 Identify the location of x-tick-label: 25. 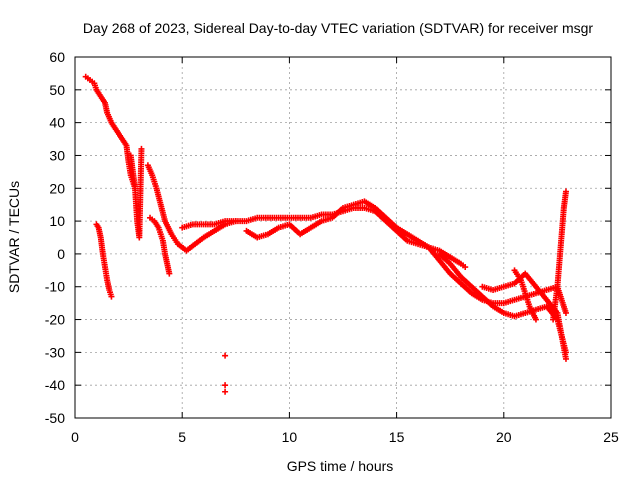
(611, 437).